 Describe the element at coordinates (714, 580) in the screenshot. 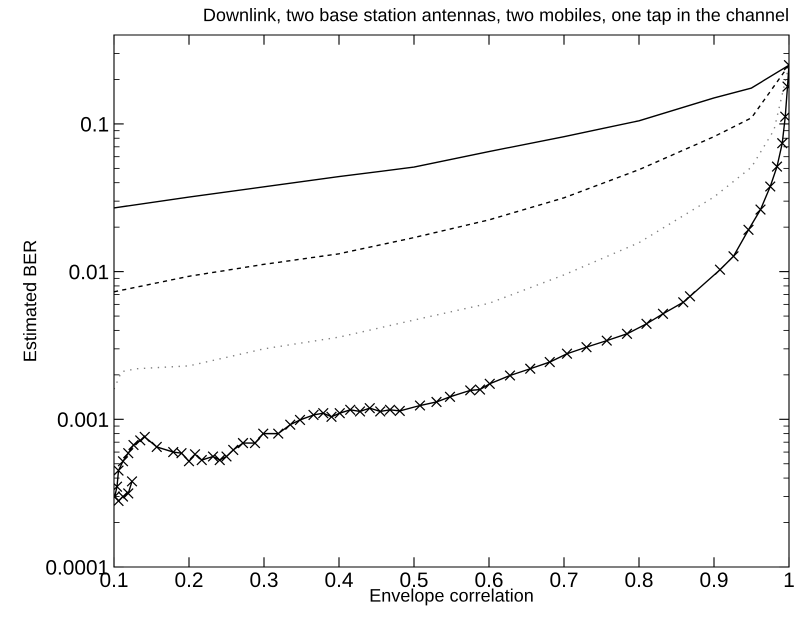

I see `x-tick-label: 0.9` at that location.